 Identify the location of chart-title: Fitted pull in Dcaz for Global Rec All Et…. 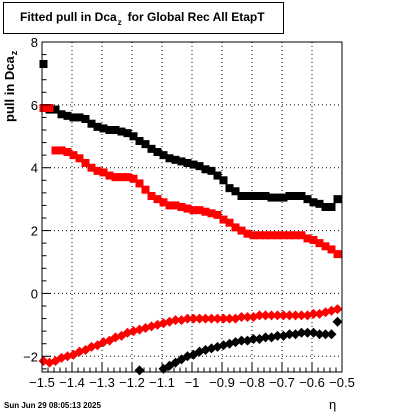
(142, 18).